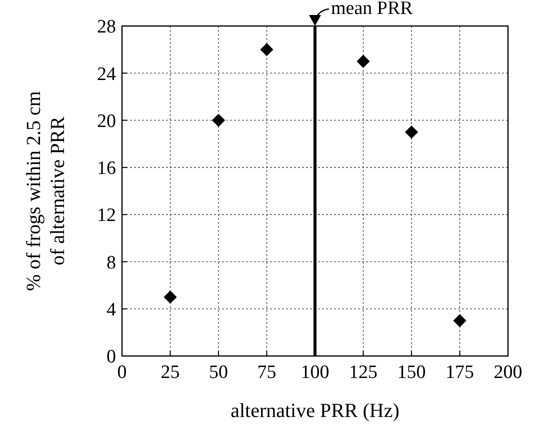 This screenshot has width=534, height=435. I want to click on x-tick-label: 175, so click(460, 372).